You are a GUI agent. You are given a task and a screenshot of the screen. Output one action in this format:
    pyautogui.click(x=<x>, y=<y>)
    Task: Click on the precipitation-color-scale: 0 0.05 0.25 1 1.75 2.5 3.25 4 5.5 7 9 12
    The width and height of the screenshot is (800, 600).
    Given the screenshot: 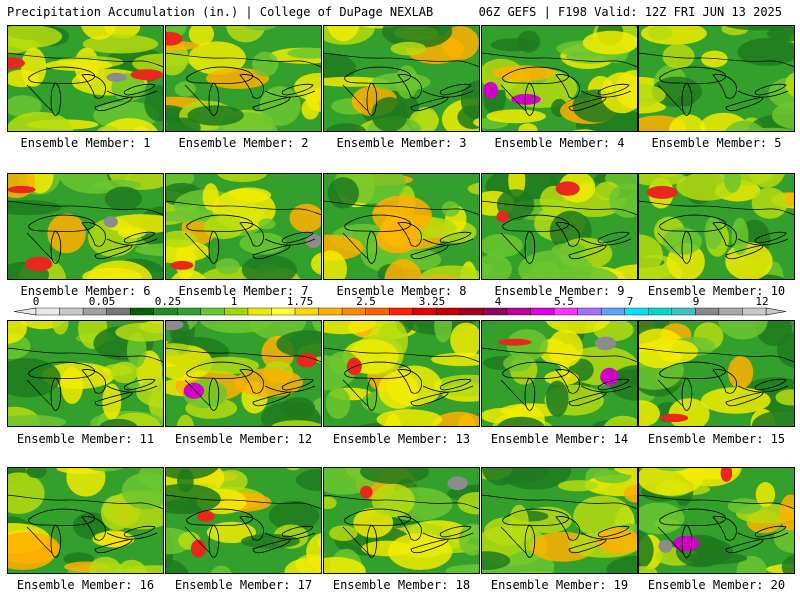 What is the action you would take?
    pyautogui.click(x=400, y=306)
    